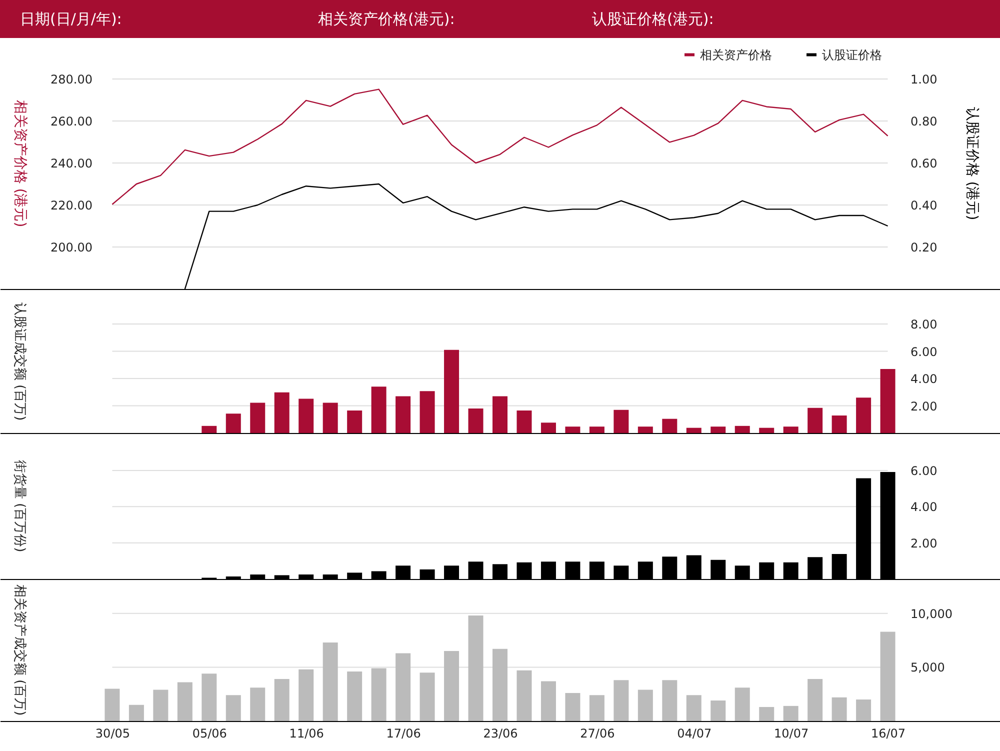 The image size is (1000, 751). Describe the element at coordinates (924, 121) in the screenshot. I see `y2-tick-label: 0.80` at that location.